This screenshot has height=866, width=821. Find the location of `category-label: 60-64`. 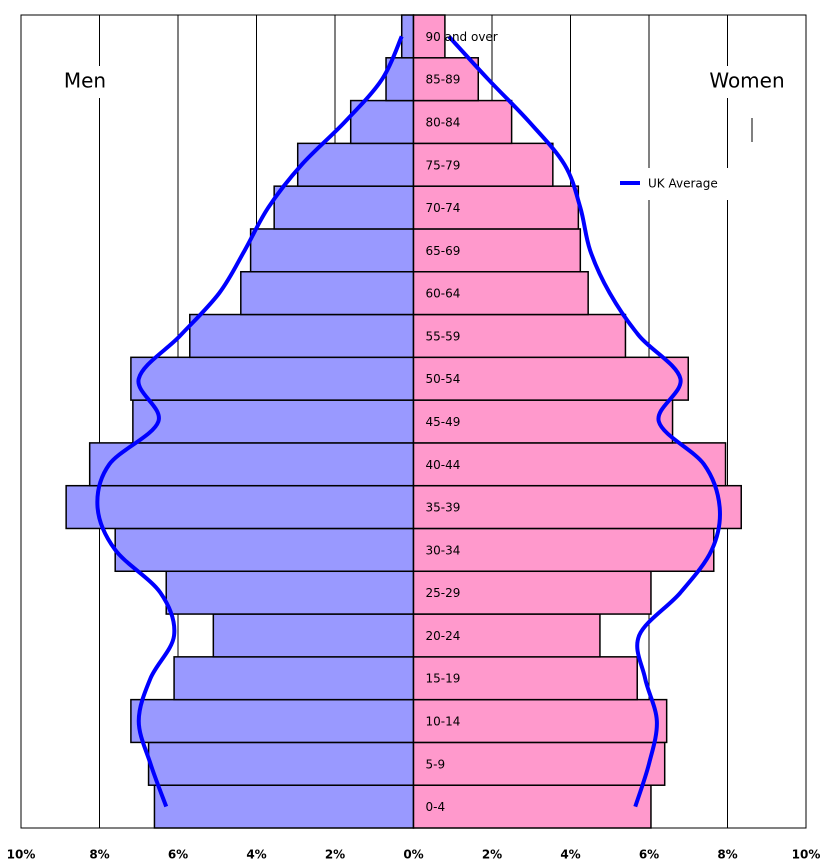

category-label: 60-64 is located at coordinates (443, 294).